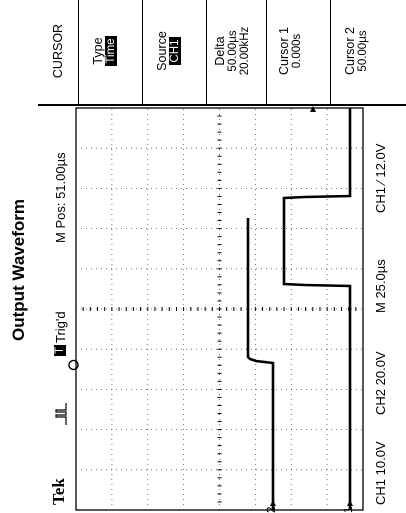  What do you see at coordinates (175, 51) in the screenshot?
I see `menu-item-source-value: CH1` at bounding box center [175, 51].